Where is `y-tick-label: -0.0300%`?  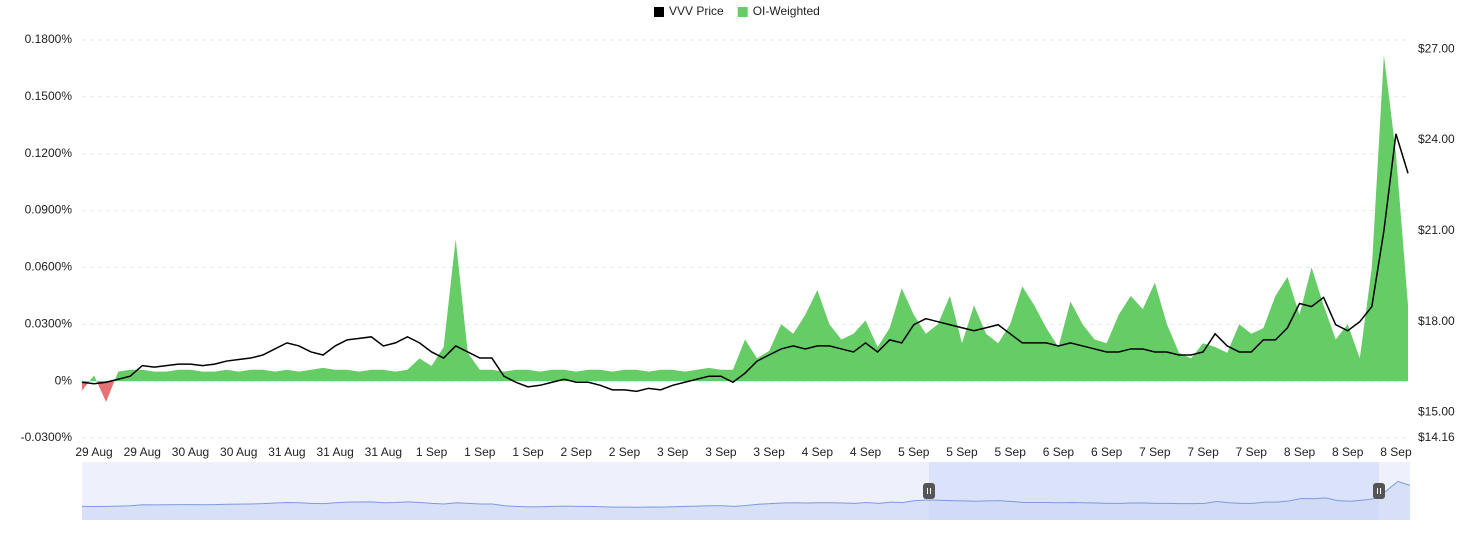 y-tick-label: -0.0300% is located at coordinates (47, 437).